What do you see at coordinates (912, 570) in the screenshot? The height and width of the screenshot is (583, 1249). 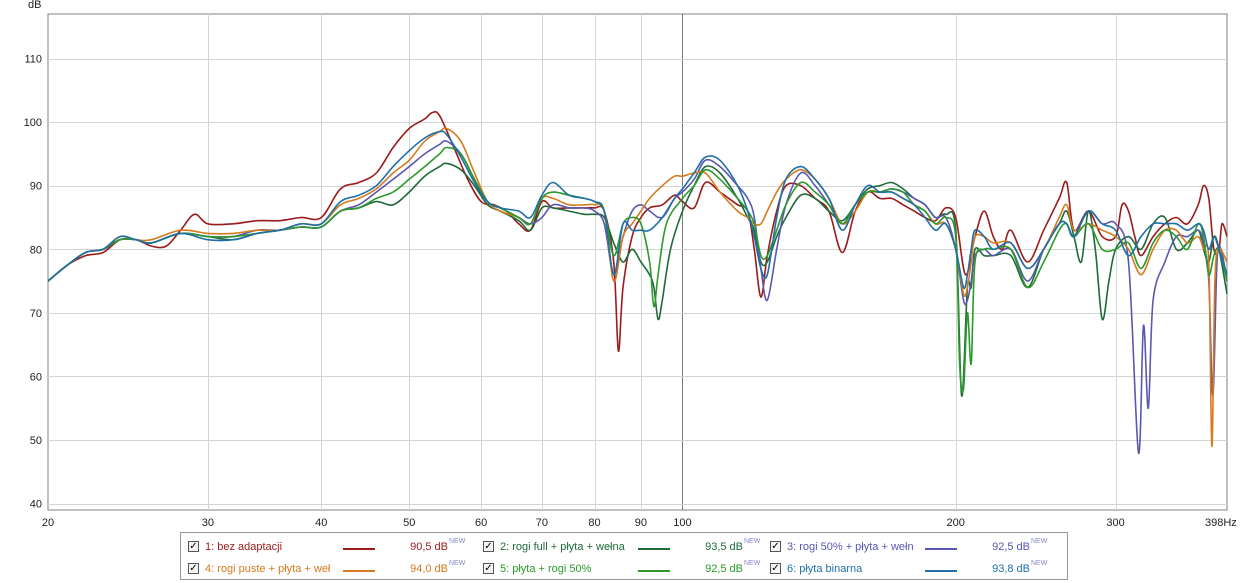 I see `legend-item-6: ✓ 6: płyta binarna 93,8 dB NEW` at bounding box center [912, 570].